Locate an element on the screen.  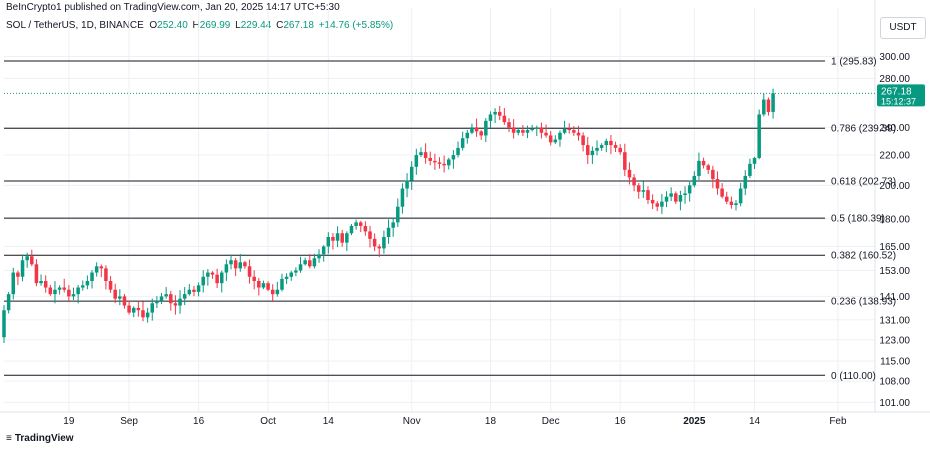
y-tick-label: 108.00 is located at coordinates (894, 382).